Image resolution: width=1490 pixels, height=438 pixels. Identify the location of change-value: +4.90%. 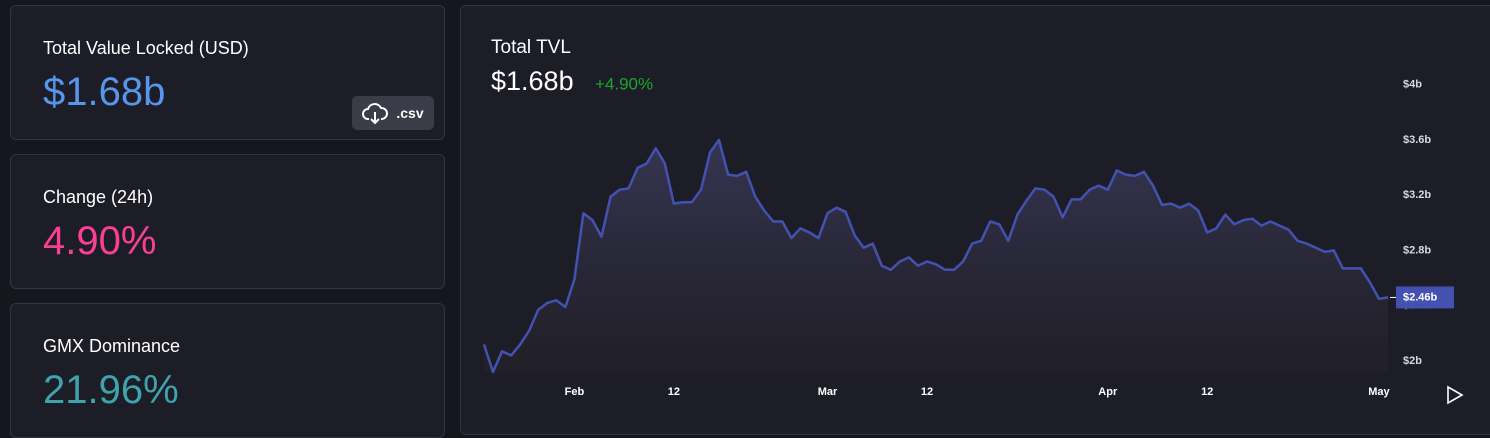
(624, 83).